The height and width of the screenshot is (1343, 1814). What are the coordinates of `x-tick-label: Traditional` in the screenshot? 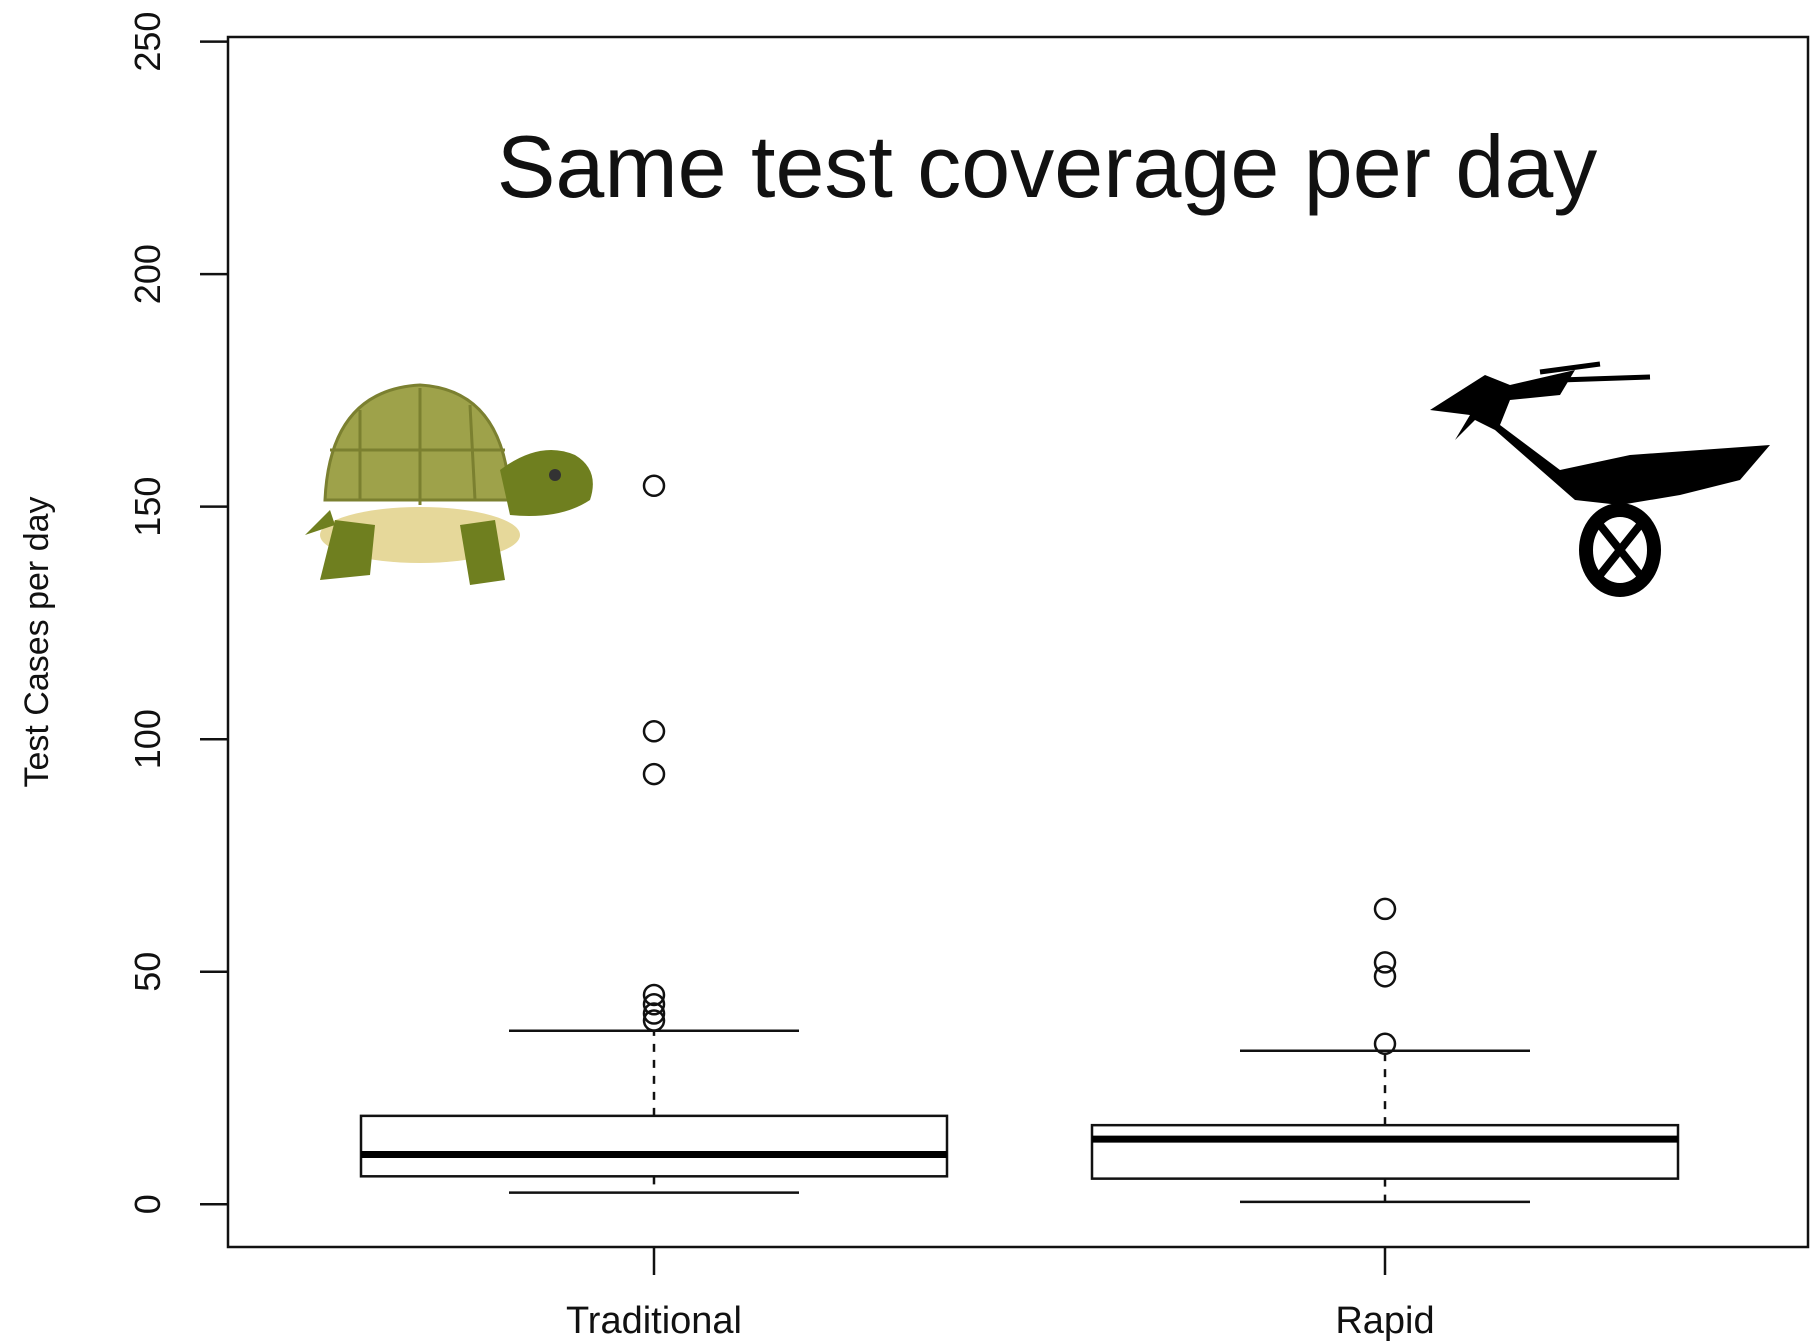 It's located at (654, 1321).